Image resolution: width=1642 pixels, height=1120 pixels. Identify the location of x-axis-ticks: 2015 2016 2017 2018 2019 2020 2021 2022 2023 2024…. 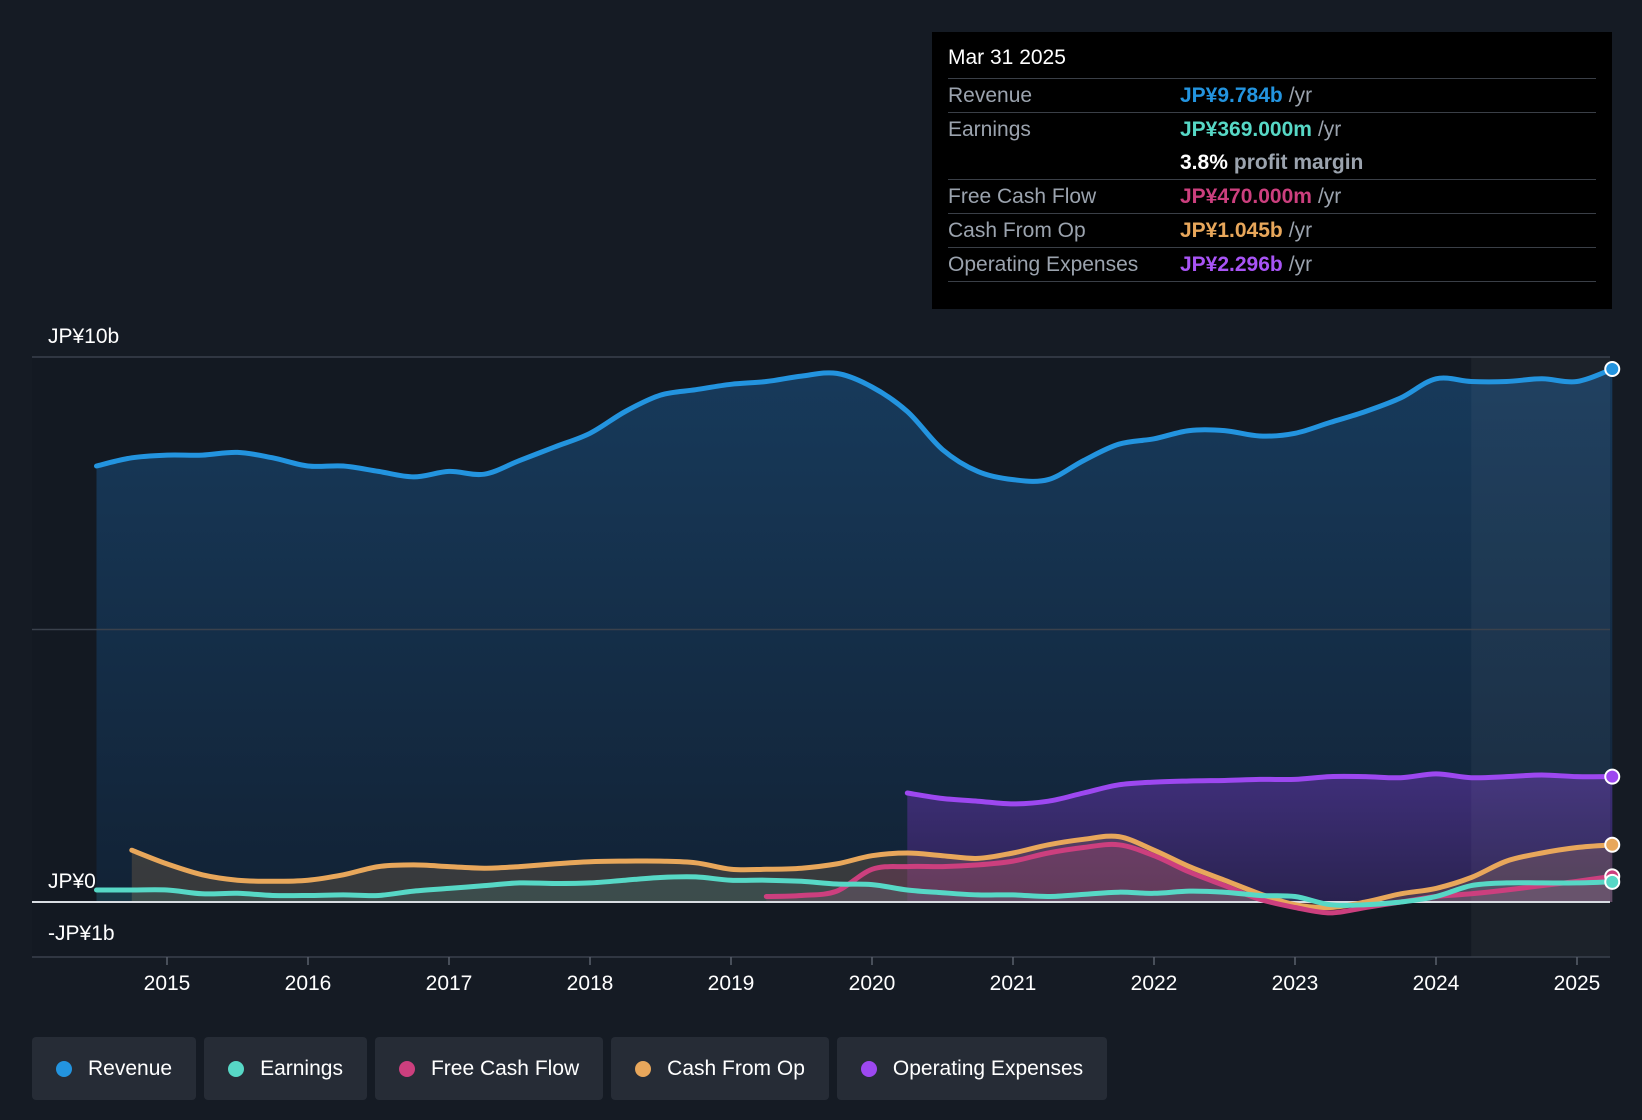
(872, 976).